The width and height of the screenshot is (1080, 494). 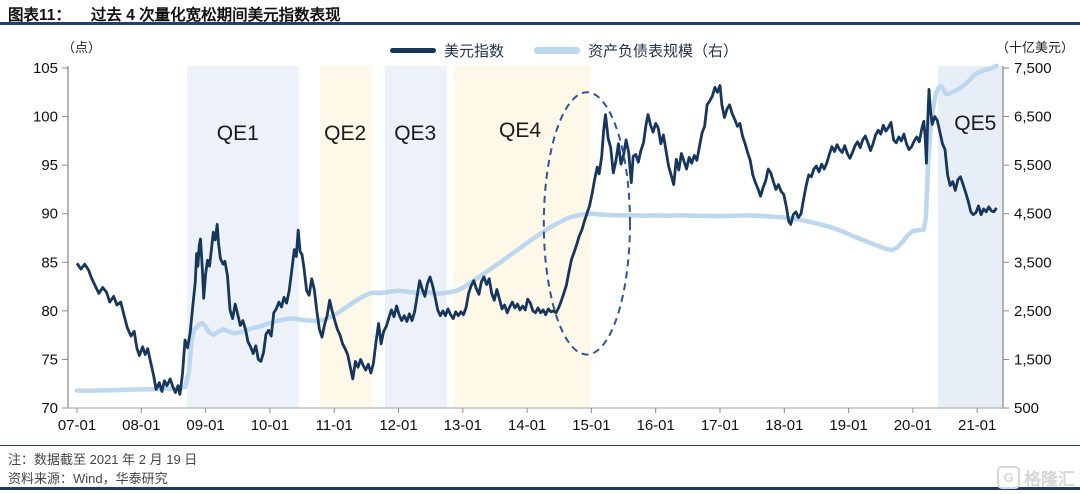 I want to click on legend-item-balance-sheet: 资产负债表规模（右）, so click(x=636, y=50).